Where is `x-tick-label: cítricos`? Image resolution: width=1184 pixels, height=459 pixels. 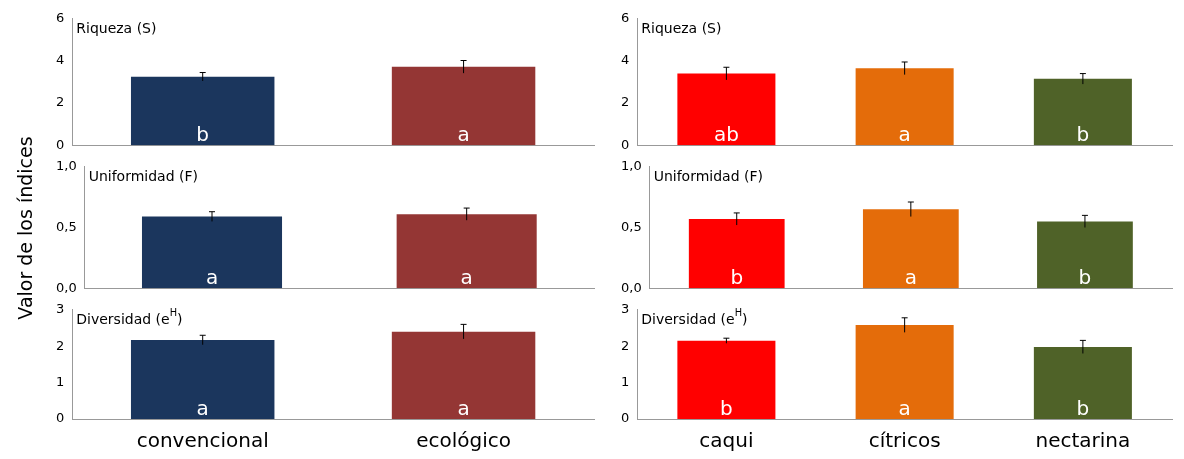
x-tick-label: cítricos is located at coordinates (904, 440).